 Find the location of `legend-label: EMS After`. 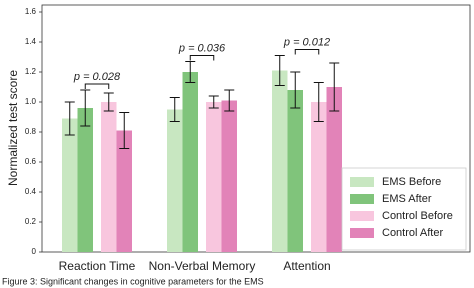

legend-label: EMS After is located at coordinates (407, 199).